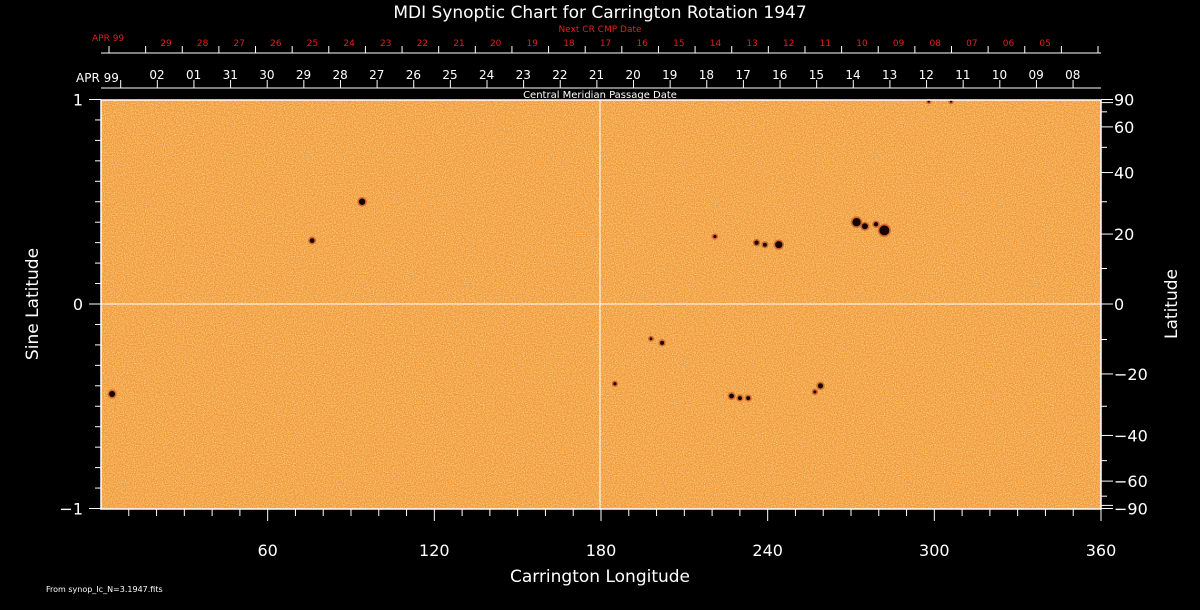 The image size is (1200, 610). Describe the element at coordinates (230, 75) in the screenshot. I see `cmp-date-label: 31` at that location.